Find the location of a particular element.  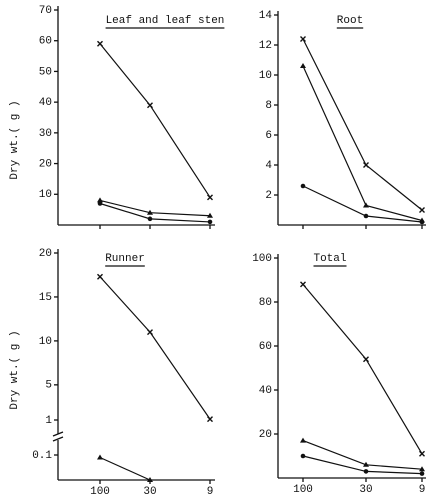

panel-title: Leaf and leaf sten is located at coordinates (165, 21).